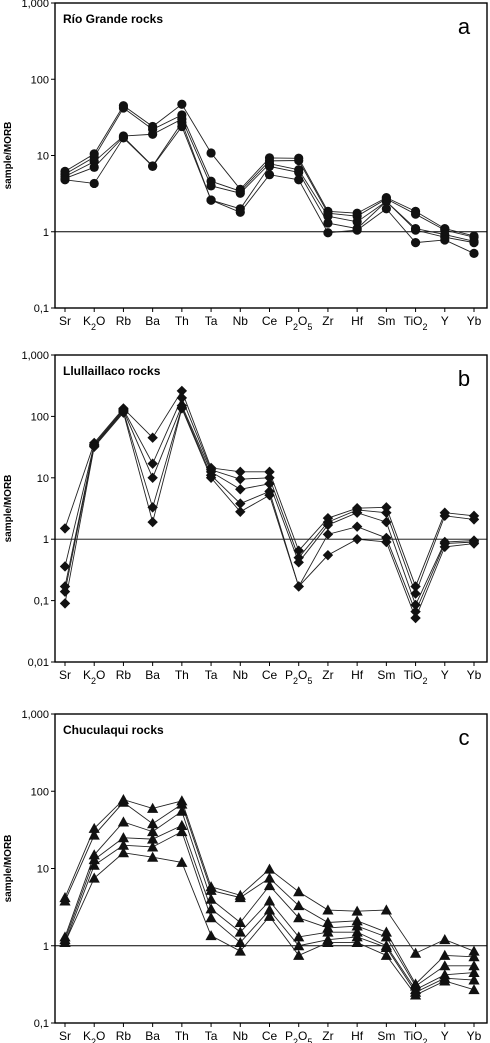  I want to click on x-tick-label: Nb, so click(241, 1036).